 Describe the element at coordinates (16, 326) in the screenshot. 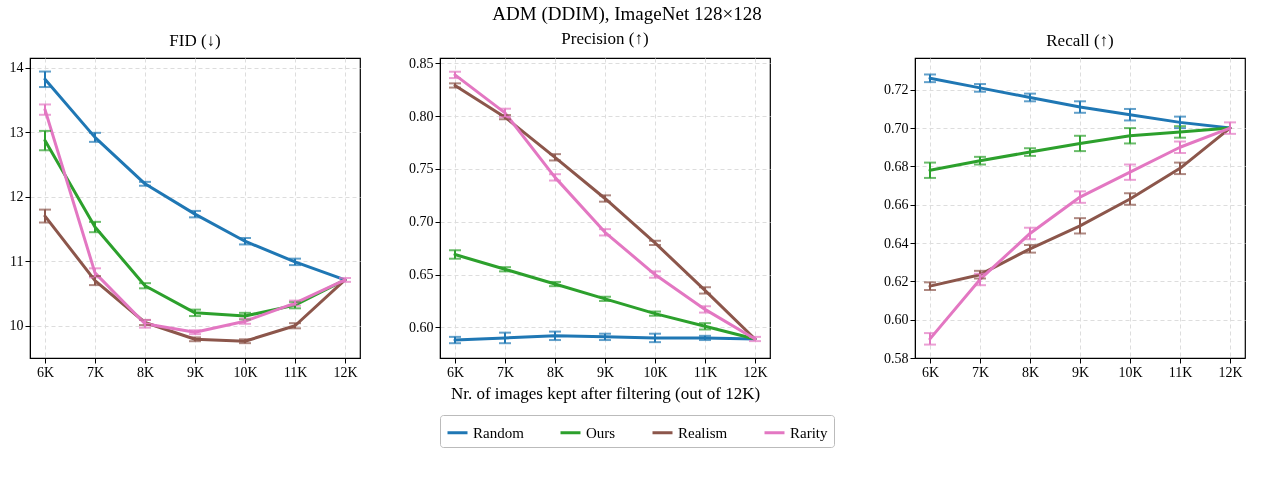

I see `y-tick-label: 10` at that location.